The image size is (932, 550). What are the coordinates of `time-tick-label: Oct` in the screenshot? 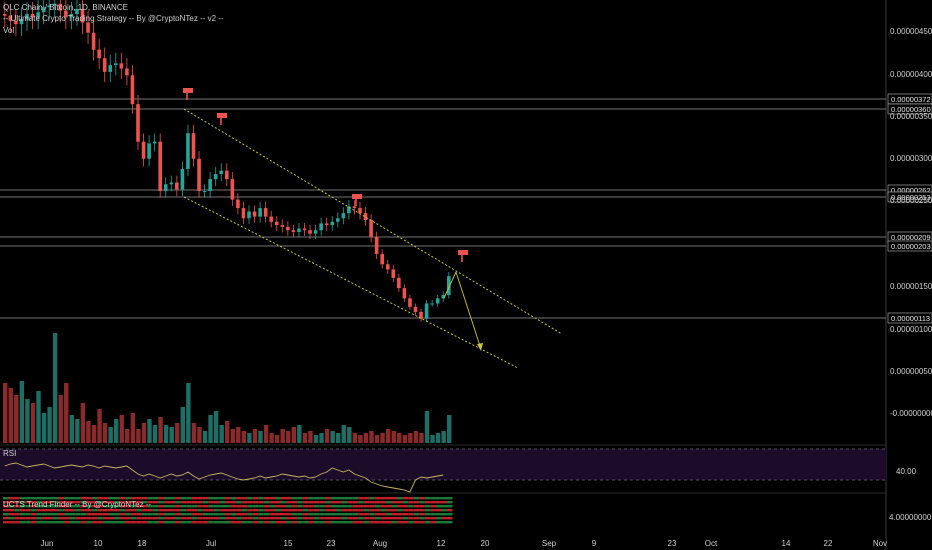 It's located at (711, 543).